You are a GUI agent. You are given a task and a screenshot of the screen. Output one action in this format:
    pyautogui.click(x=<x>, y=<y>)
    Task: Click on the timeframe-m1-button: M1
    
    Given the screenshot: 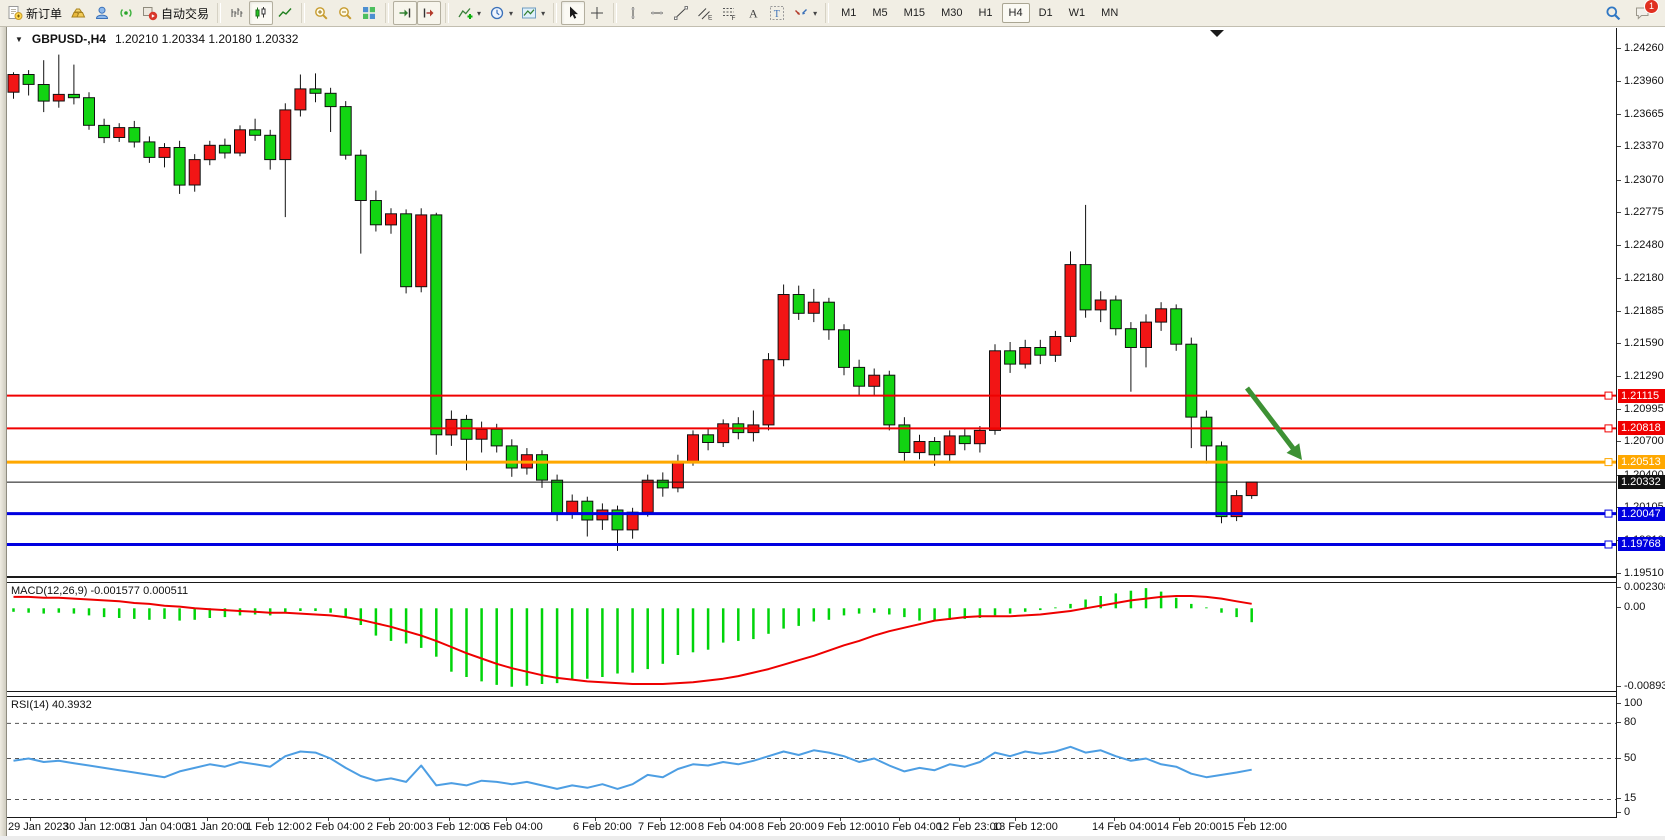 What is the action you would take?
    pyautogui.click(x=849, y=13)
    